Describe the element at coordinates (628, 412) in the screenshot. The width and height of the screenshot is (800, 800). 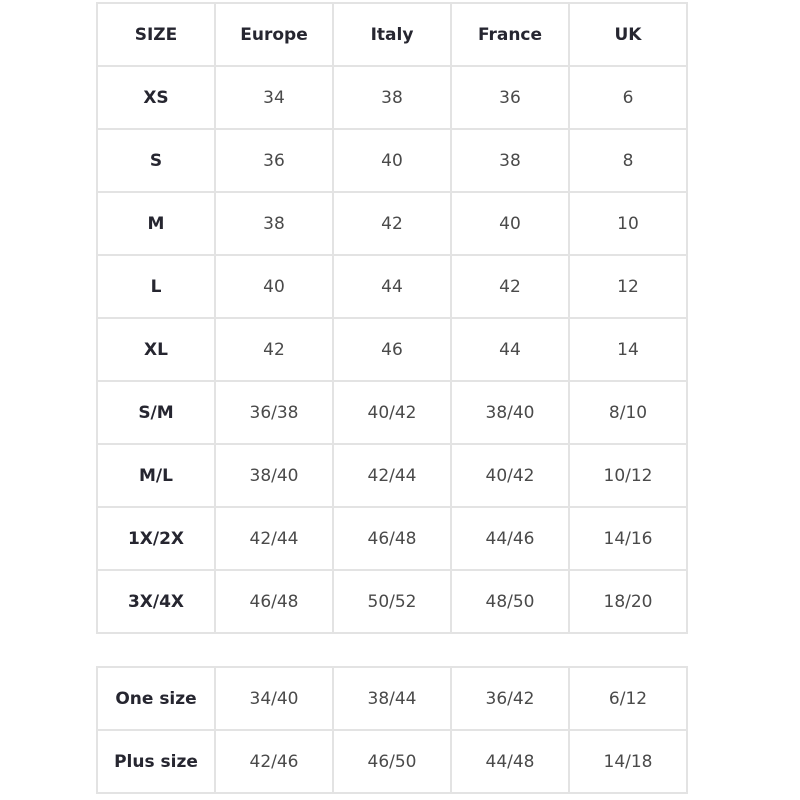
I see `size-value: 8/10` at that location.